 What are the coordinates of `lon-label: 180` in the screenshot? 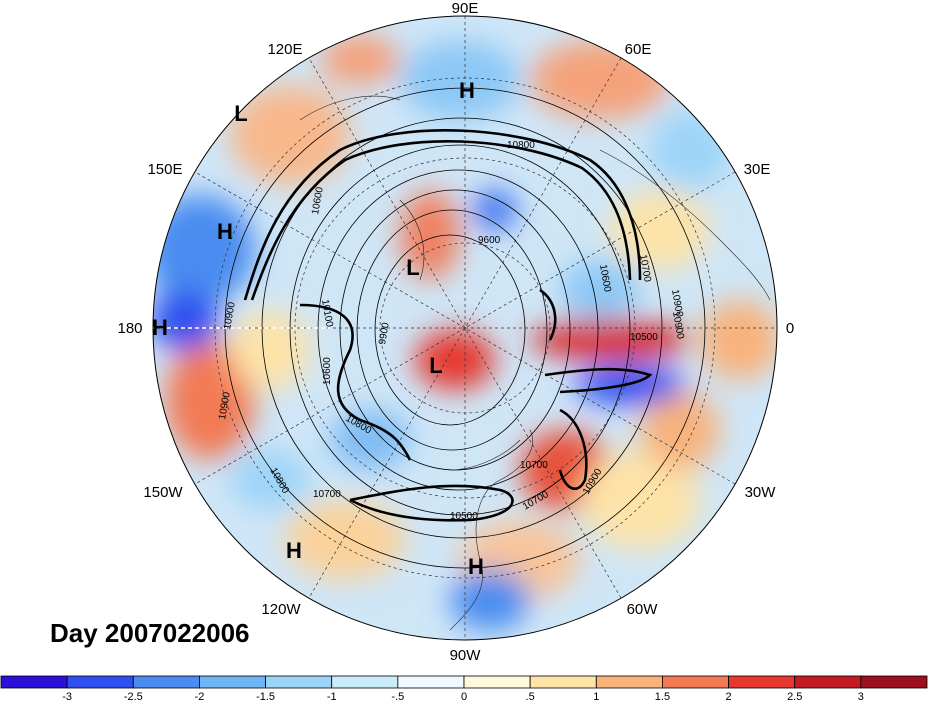 It's located at (129, 328).